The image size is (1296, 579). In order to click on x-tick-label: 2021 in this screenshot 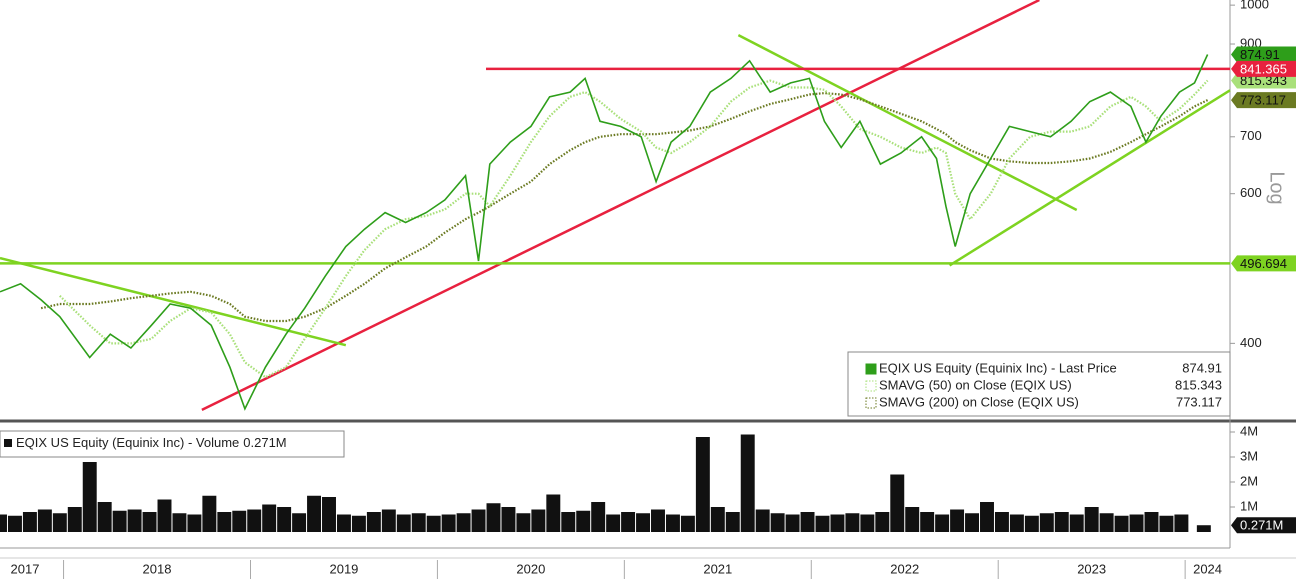, I will do `click(717, 568)`.